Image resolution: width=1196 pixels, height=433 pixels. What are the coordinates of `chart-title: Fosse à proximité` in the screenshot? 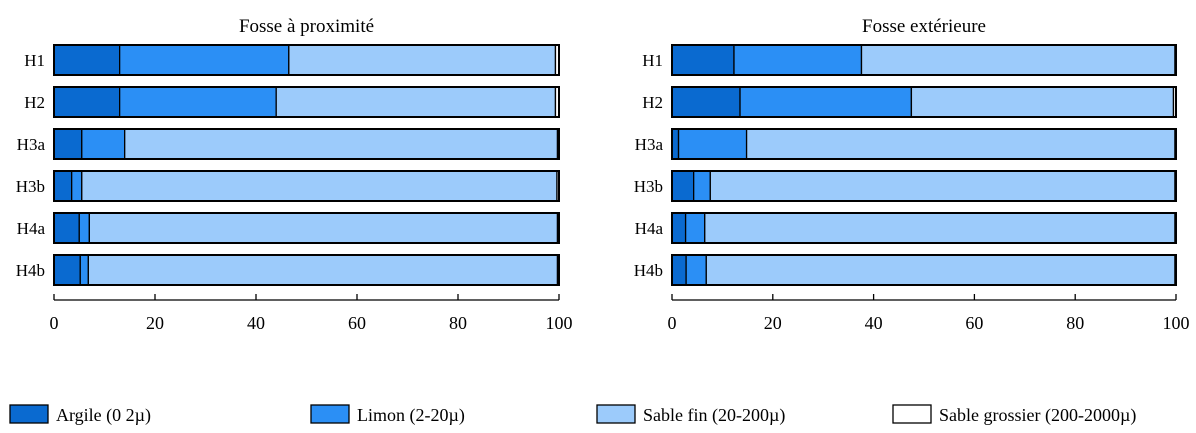 It's located at (306, 26).